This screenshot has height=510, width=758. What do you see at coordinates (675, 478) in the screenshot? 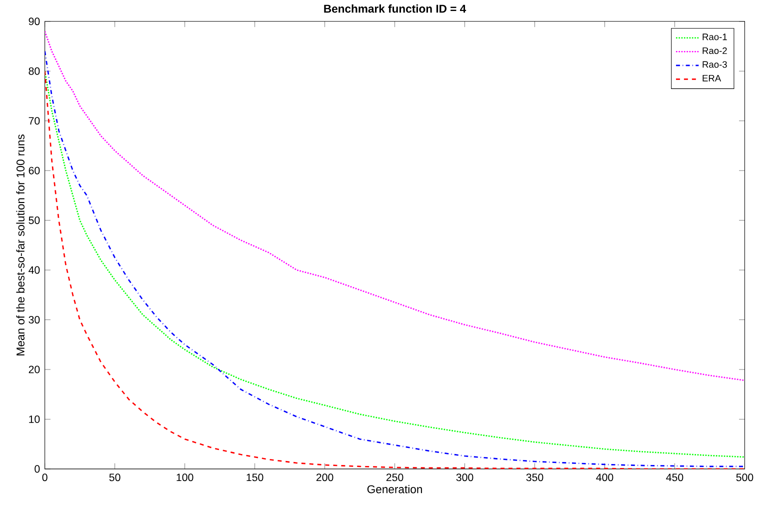
I see `x-tick-label: 450` at bounding box center [675, 478].